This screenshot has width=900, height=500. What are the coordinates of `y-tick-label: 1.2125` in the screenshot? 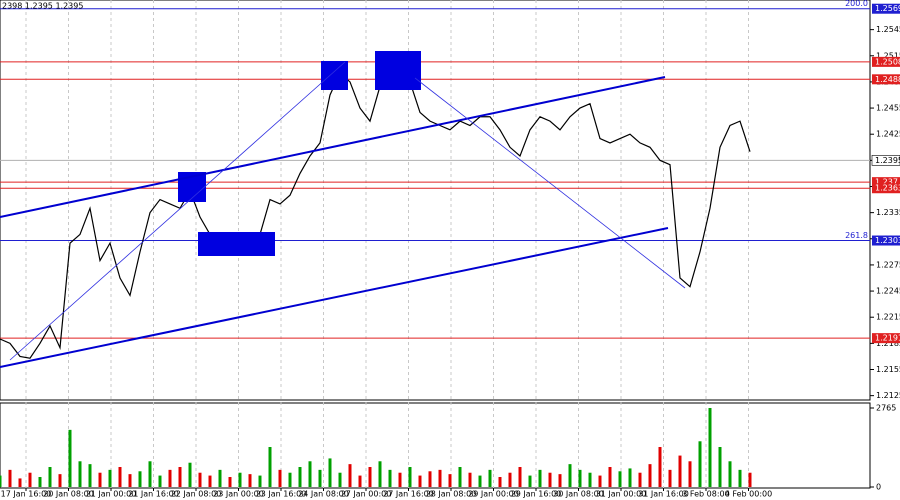 It's located at (888, 395).